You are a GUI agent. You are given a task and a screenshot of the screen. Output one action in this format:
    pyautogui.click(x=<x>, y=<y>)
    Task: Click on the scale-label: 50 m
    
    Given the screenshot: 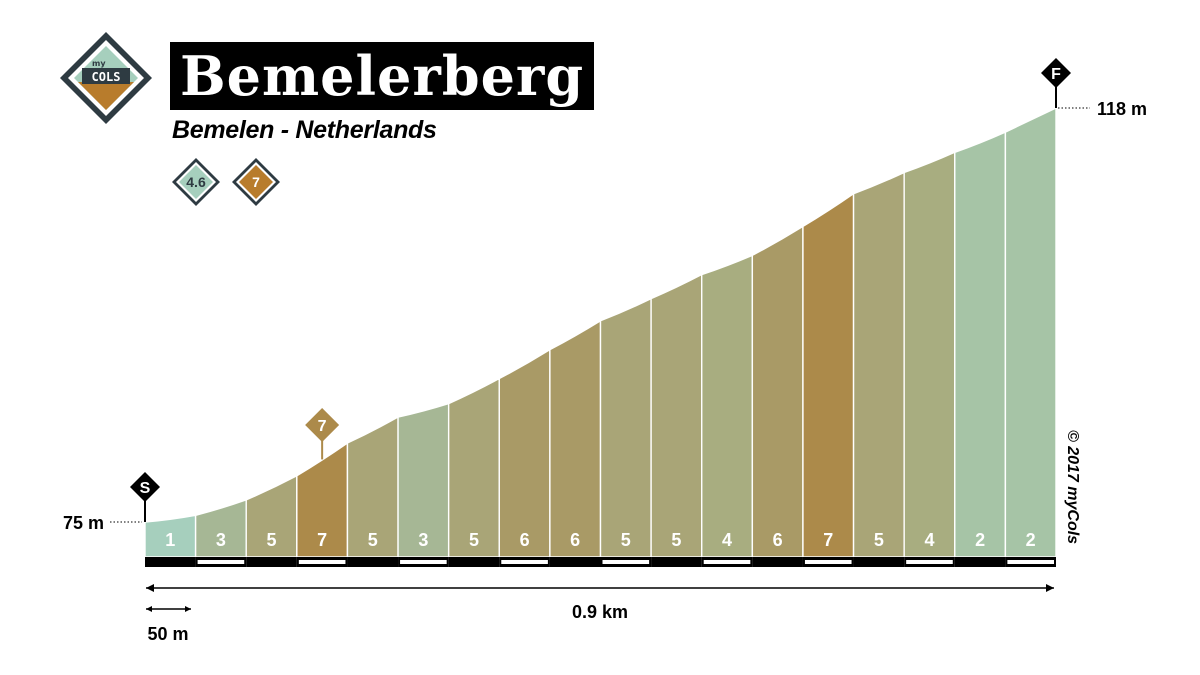 What is the action you would take?
    pyautogui.click(x=167, y=634)
    